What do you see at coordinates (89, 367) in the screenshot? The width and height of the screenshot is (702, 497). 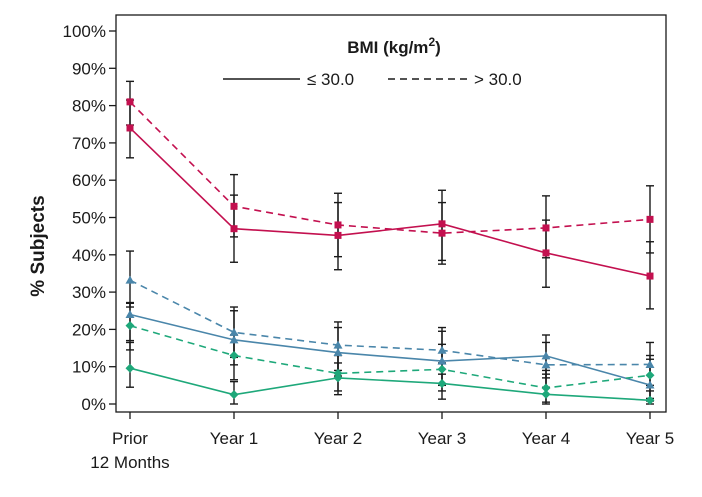 I see `y-tick-label: 10%` at bounding box center [89, 367].